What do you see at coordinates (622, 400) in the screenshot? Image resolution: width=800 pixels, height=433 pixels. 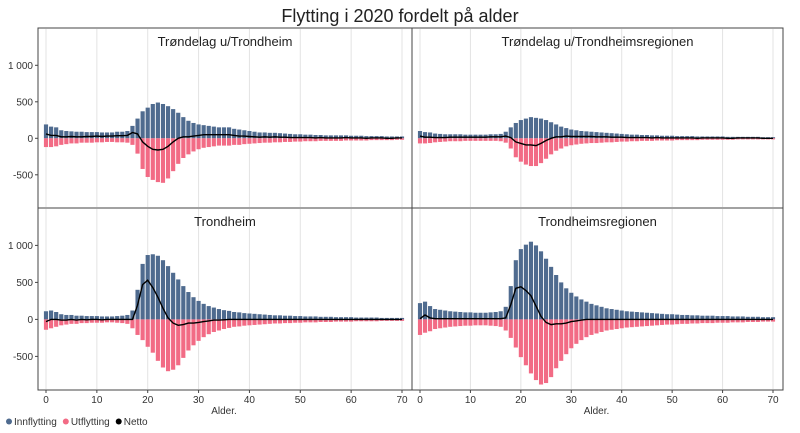 I see `x-tick-label: 40` at bounding box center [622, 400].